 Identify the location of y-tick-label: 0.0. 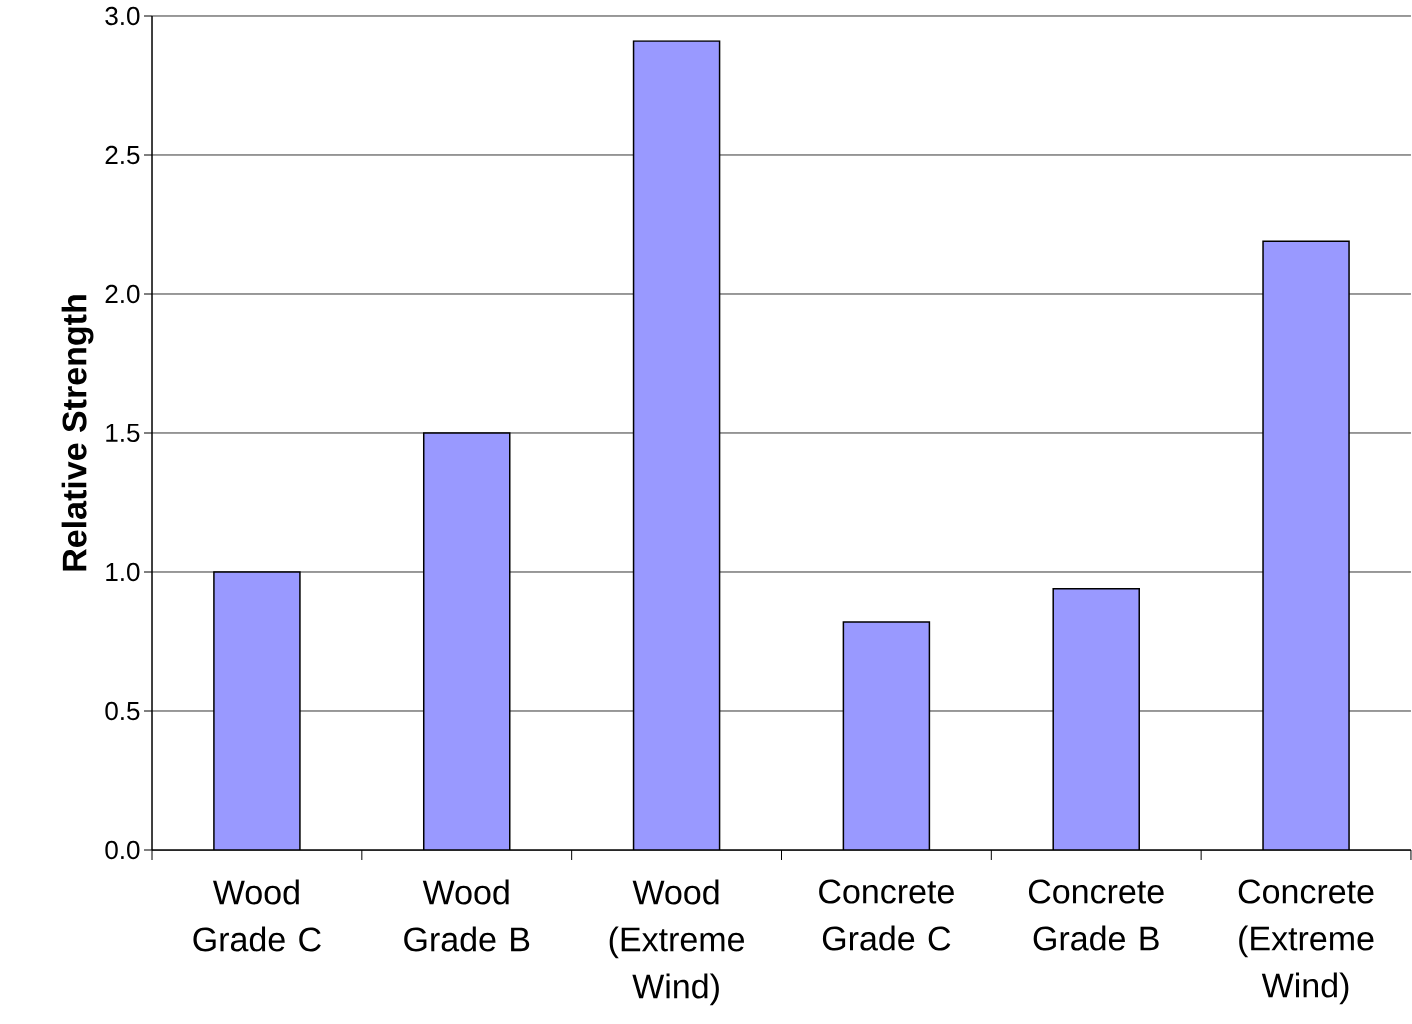
(122, 850).